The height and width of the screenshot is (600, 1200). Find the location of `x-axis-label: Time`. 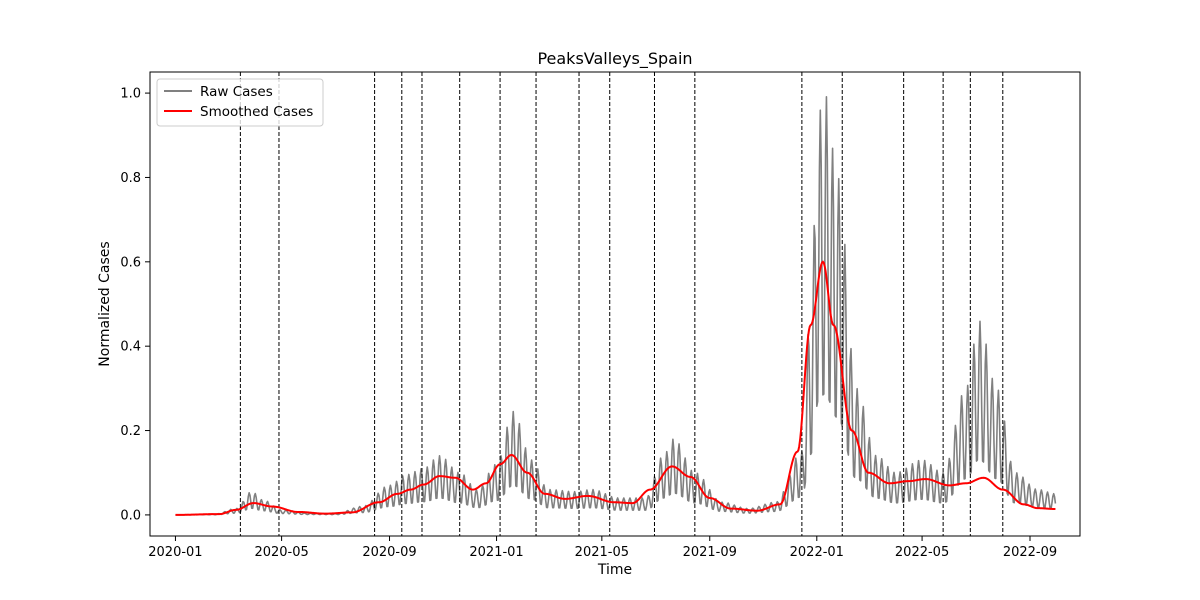

x-axis-label: Time is located at coordinates (614, 570).